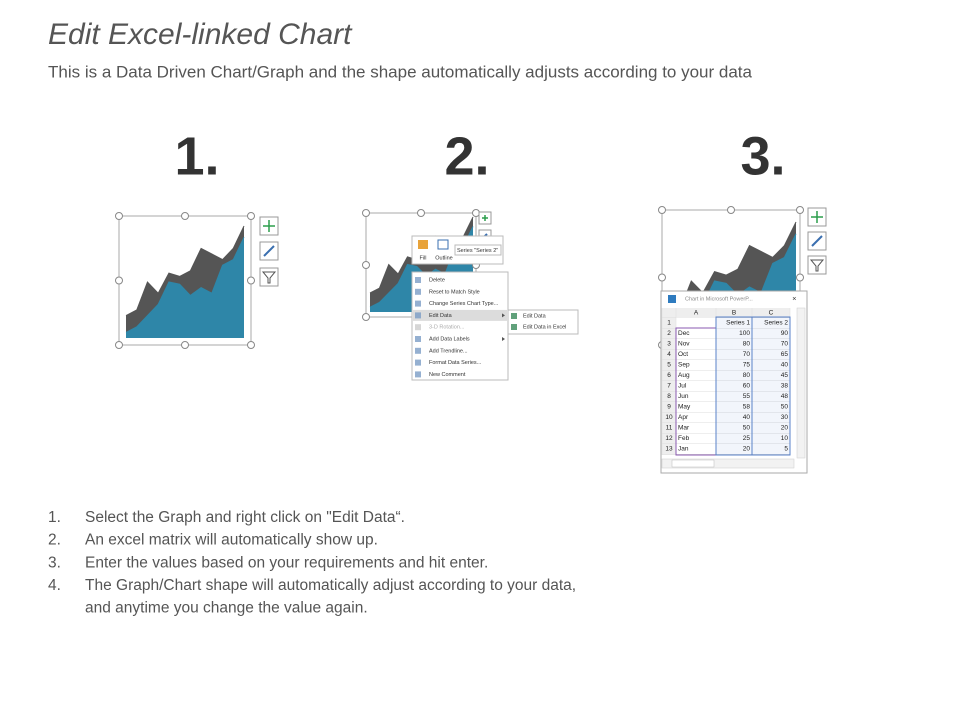 The height and width of the screenshot is (720, 960). I want to click on column-header-bar, so click(726, 312).